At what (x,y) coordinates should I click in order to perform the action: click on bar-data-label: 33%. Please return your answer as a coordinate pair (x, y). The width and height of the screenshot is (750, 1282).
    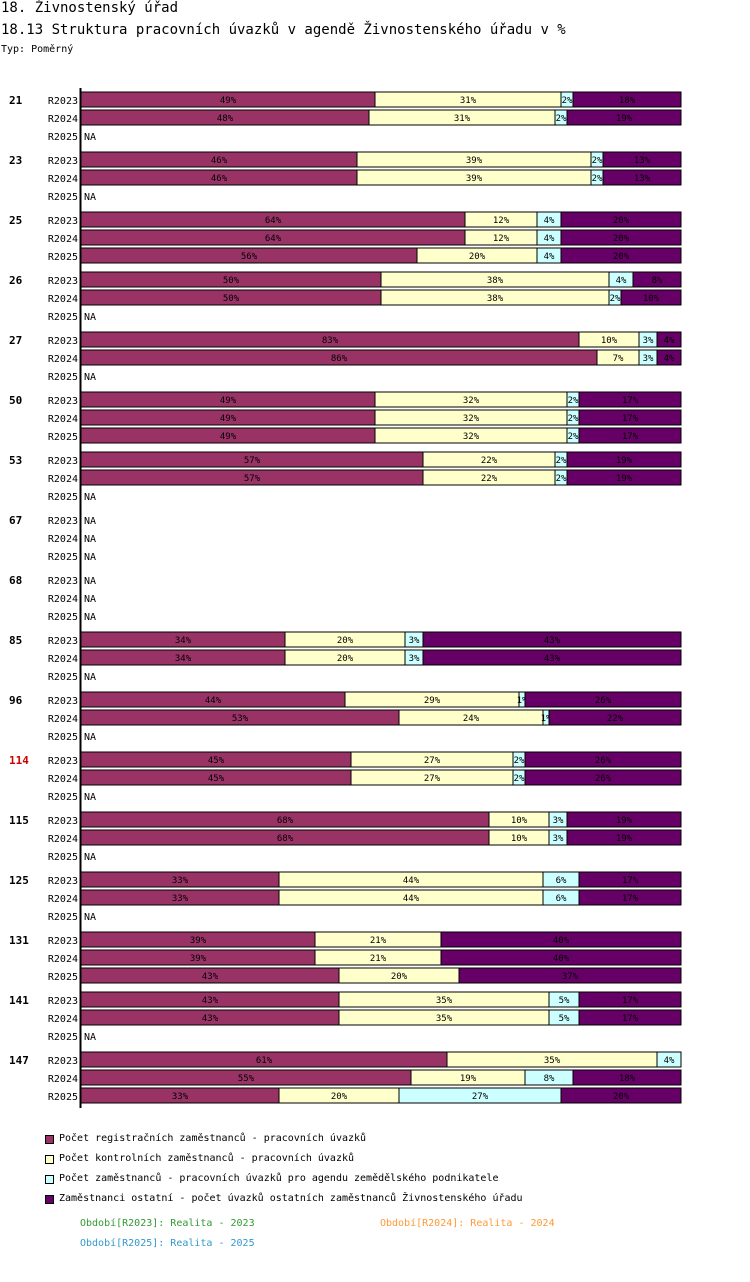
    Looking at the image, I should click on (180, 1097).